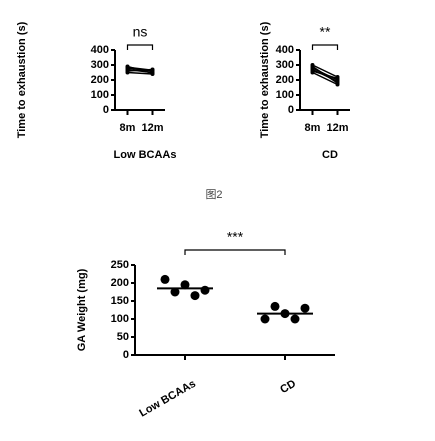 The height and width of the screenshot is (441, 435). Describe the element at coordinates (140, 32) in the screenshot. I see `significance-label: ns` at that location.